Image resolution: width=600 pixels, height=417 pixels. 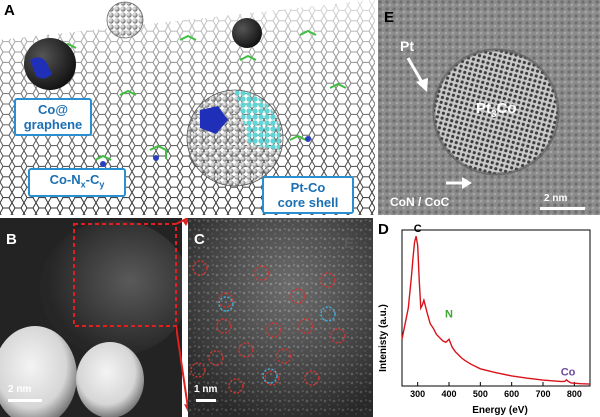 What do you see at coordinates (308, 187) in the screenshot?
I see `ptco-line1: Pt-Co` at bounding box center [308, 187].